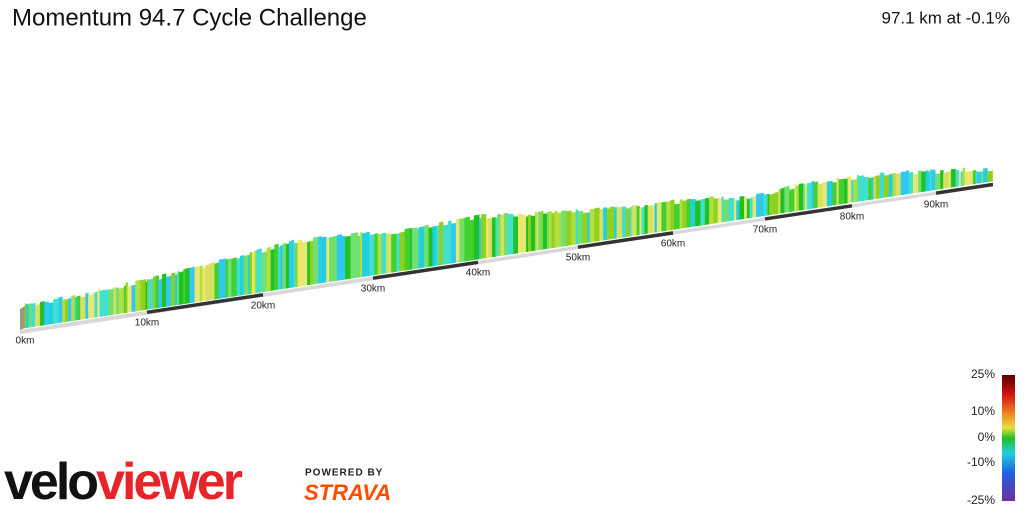 This screenshot has height=512, width=1024. I want to click on legend-tick: 10%, so click(983, 411).